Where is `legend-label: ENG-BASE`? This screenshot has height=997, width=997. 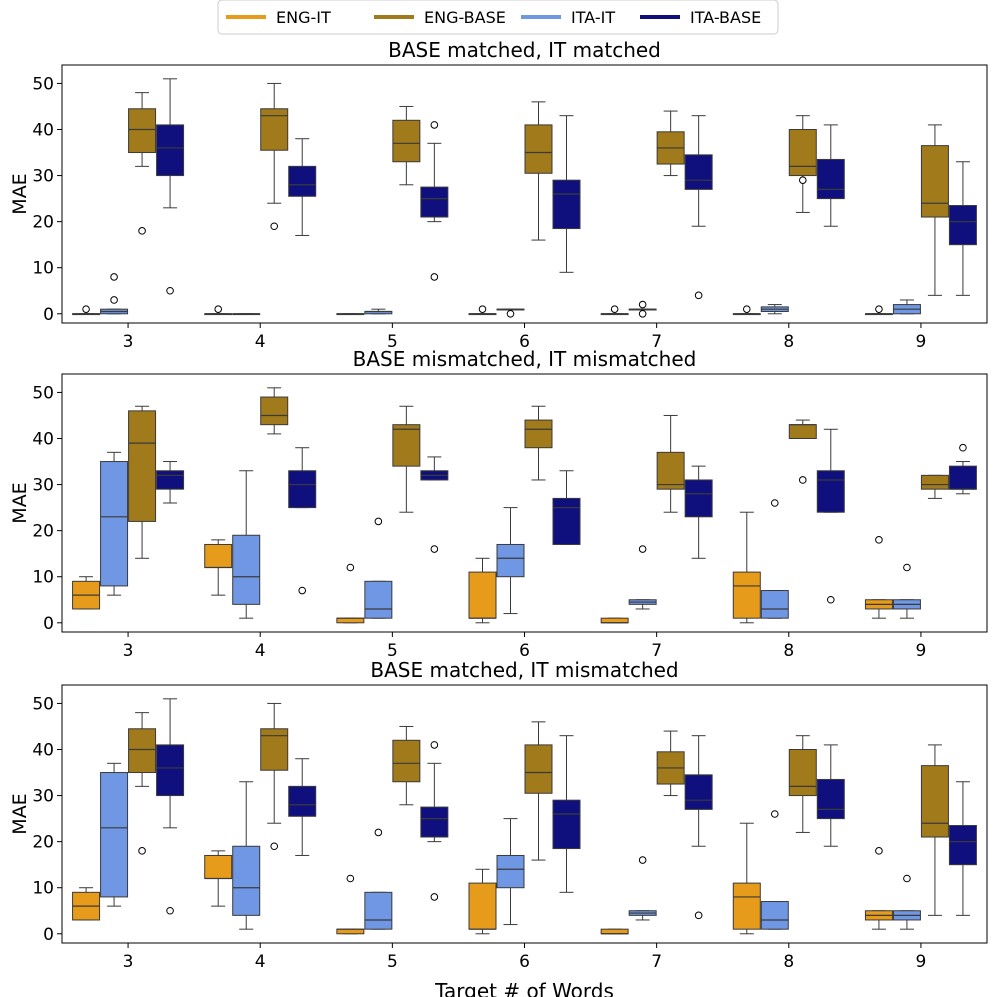 legend-label: ENG-BASE is located at coordinates (465, 17).